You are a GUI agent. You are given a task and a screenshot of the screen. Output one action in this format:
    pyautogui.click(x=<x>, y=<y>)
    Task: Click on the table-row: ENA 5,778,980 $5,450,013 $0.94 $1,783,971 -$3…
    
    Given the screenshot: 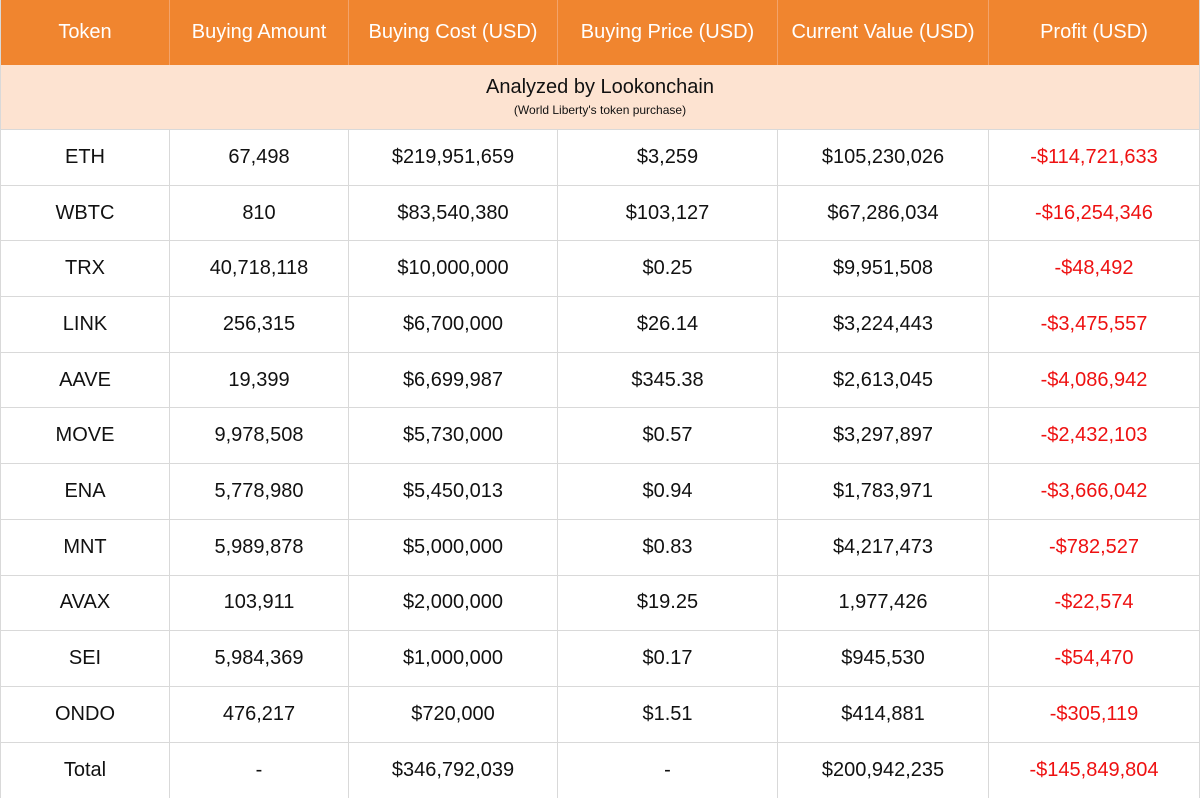 What is the action you would take?
    pyautogui.click(x=600, y=492)
    